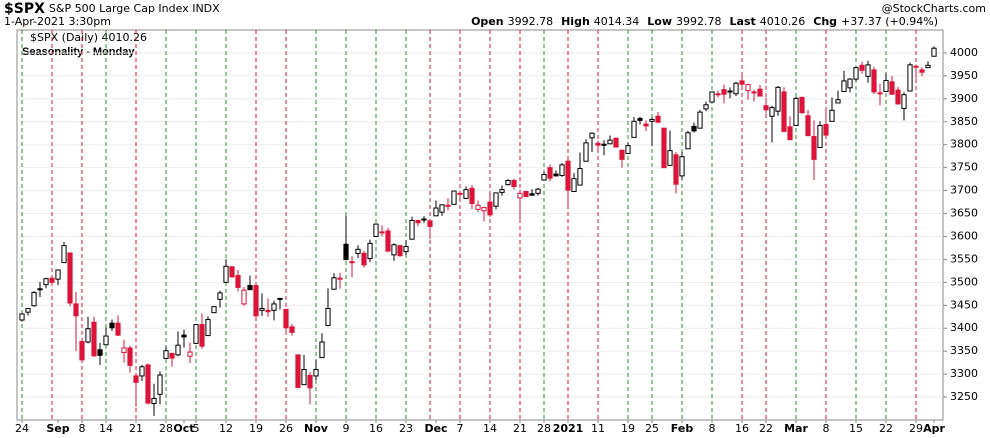 Image resolution: width=990 pixels, height=438 pixels. Describe the element at coordinates (964, 213) in the screenshot. I see `y-tick-label: 3650` at that location.